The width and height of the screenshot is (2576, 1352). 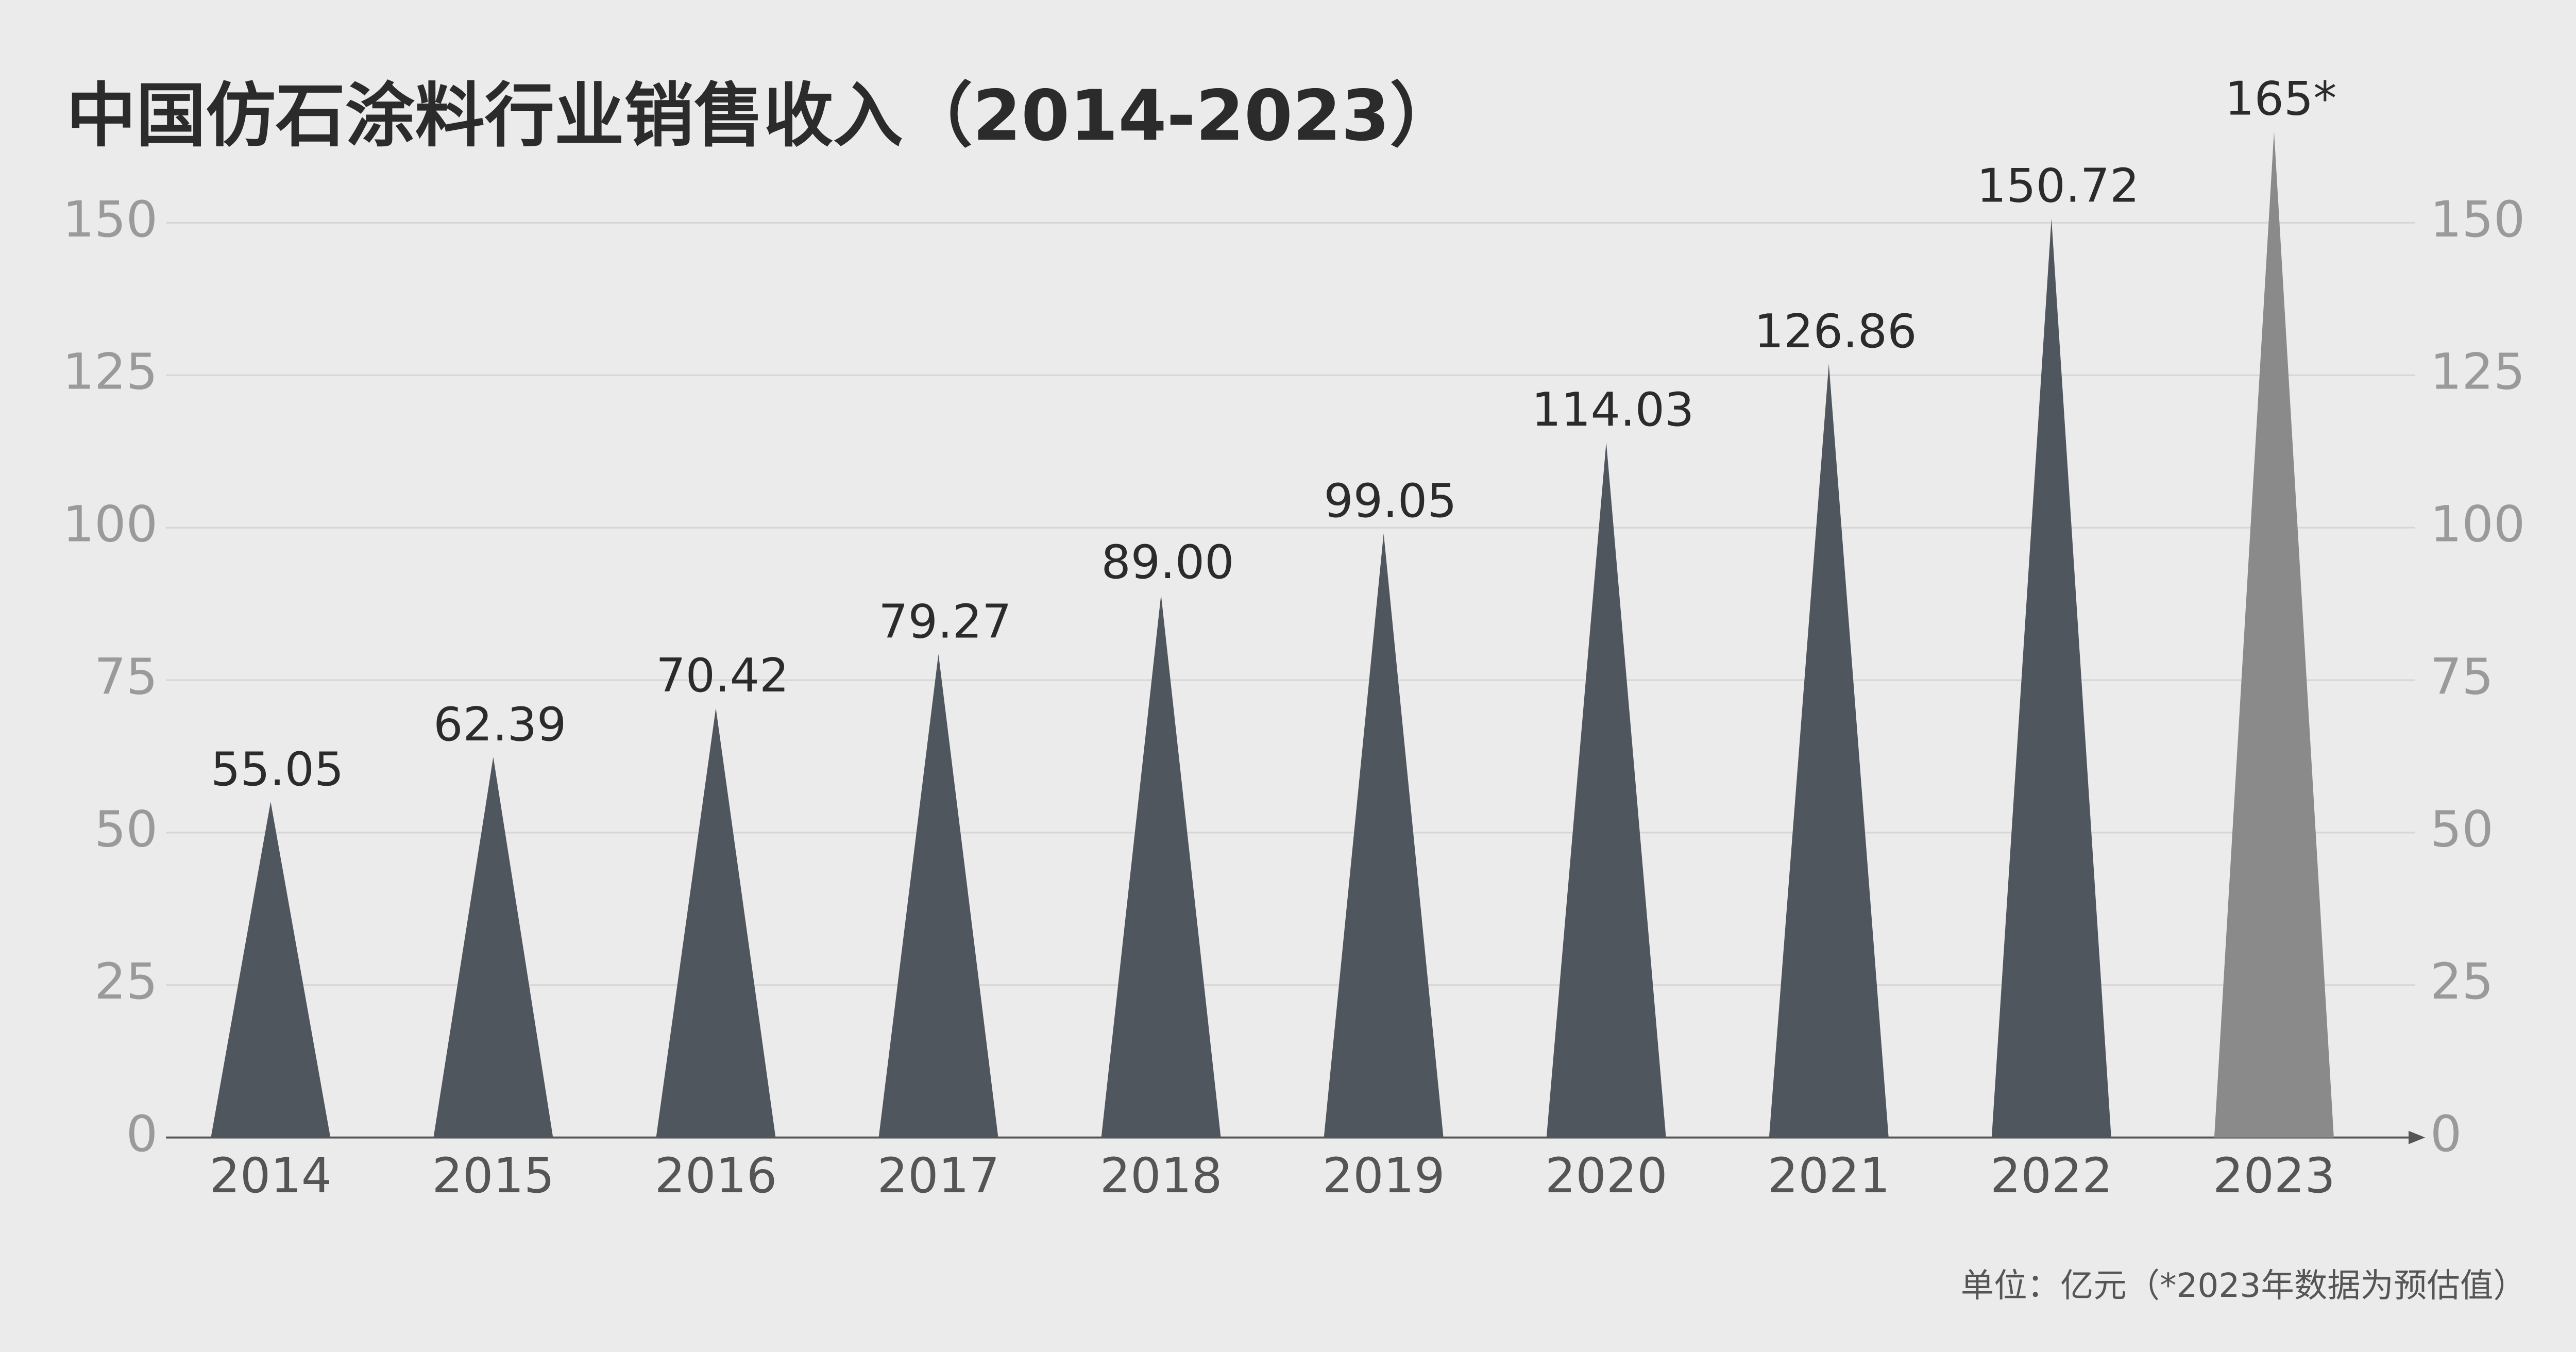 What do you see at coordinates (126, 676) in the screenshot?
I see `y-tick-label: 75` at bounding box center [126, 676].